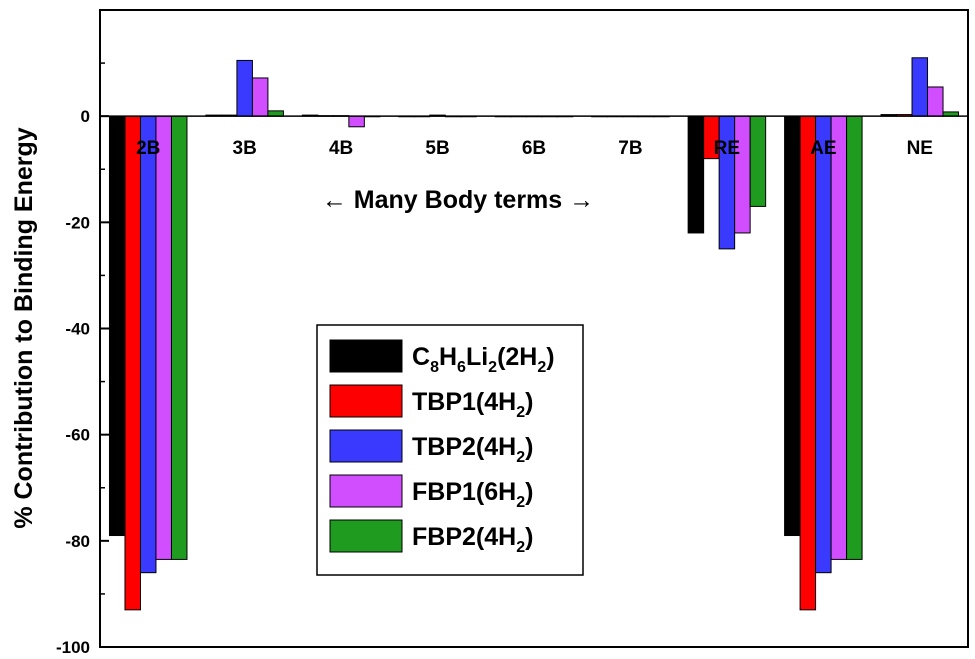 This screenshot has width=975, height=659. Describe the element at coordinates (472, 539) in the screenshot. I see `legend-label: FBP2(4H2)` at that location.